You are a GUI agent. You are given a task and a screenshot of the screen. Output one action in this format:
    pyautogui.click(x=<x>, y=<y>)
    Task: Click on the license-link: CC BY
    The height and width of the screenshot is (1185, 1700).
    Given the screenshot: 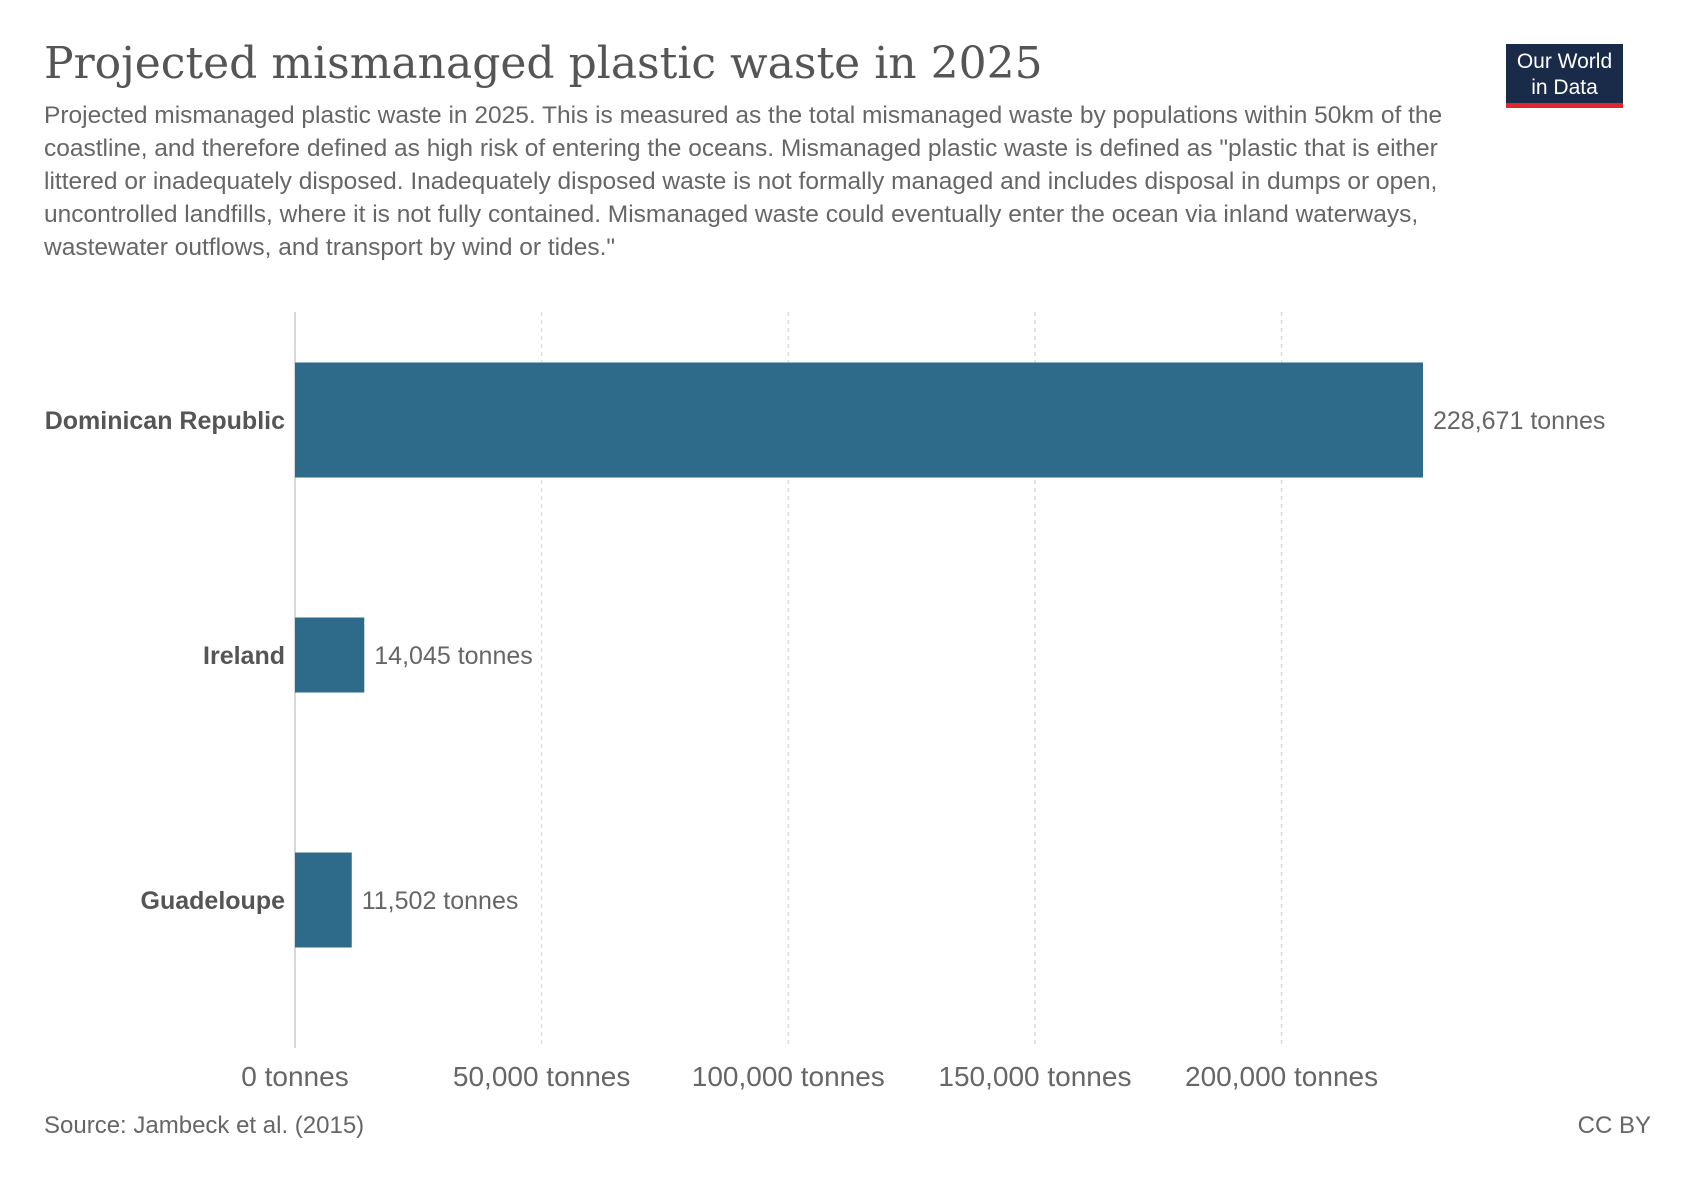 What is the action you would take?
    pyautogui.click(x=1614, y=1125)
    